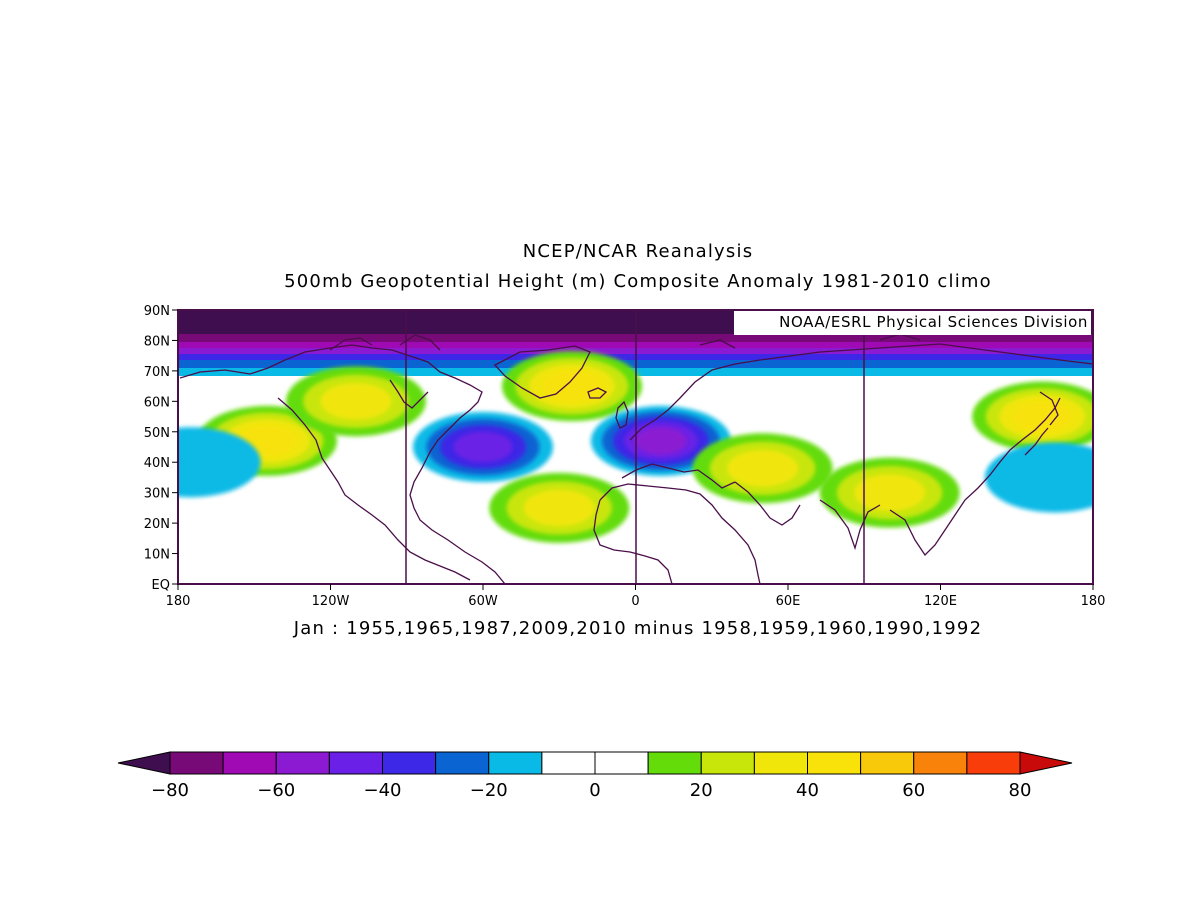  Describe the element at coordinates (850, 525) in the screenshot. I see `coast-india` at that location.